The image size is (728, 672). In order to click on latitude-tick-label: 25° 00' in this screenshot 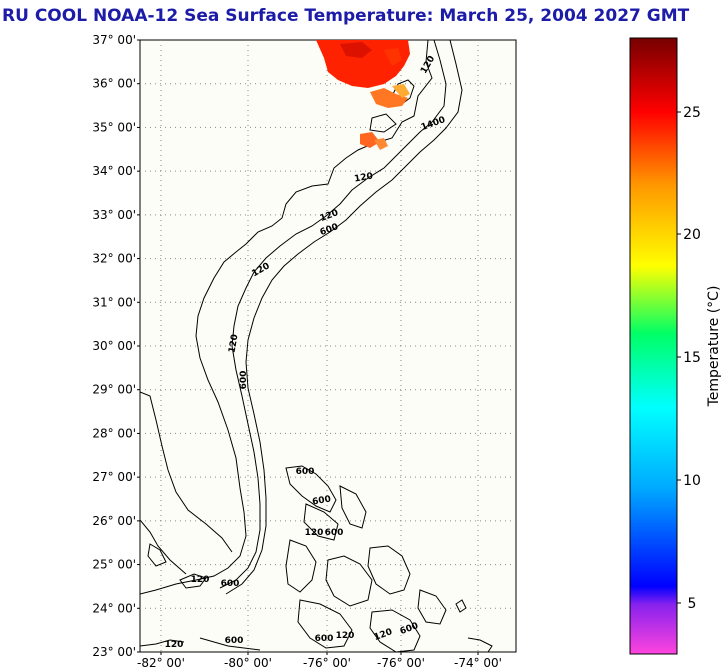, I will do `click(114, 565)`.